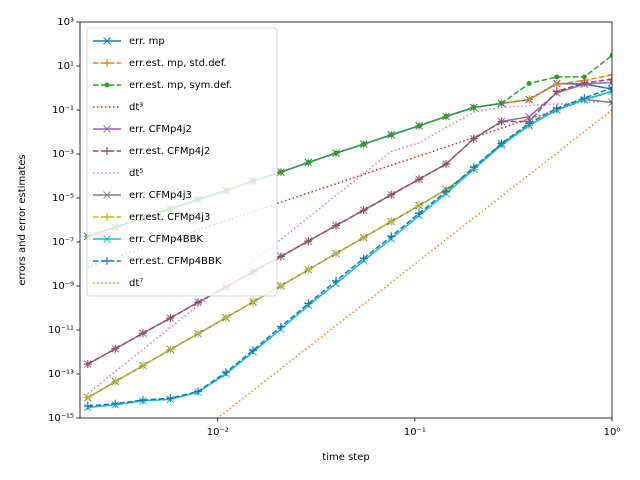  Describe the element at coordinates (160, 195) in the screenshot. I see `legend-label: err. CFMp4j3` at that location.